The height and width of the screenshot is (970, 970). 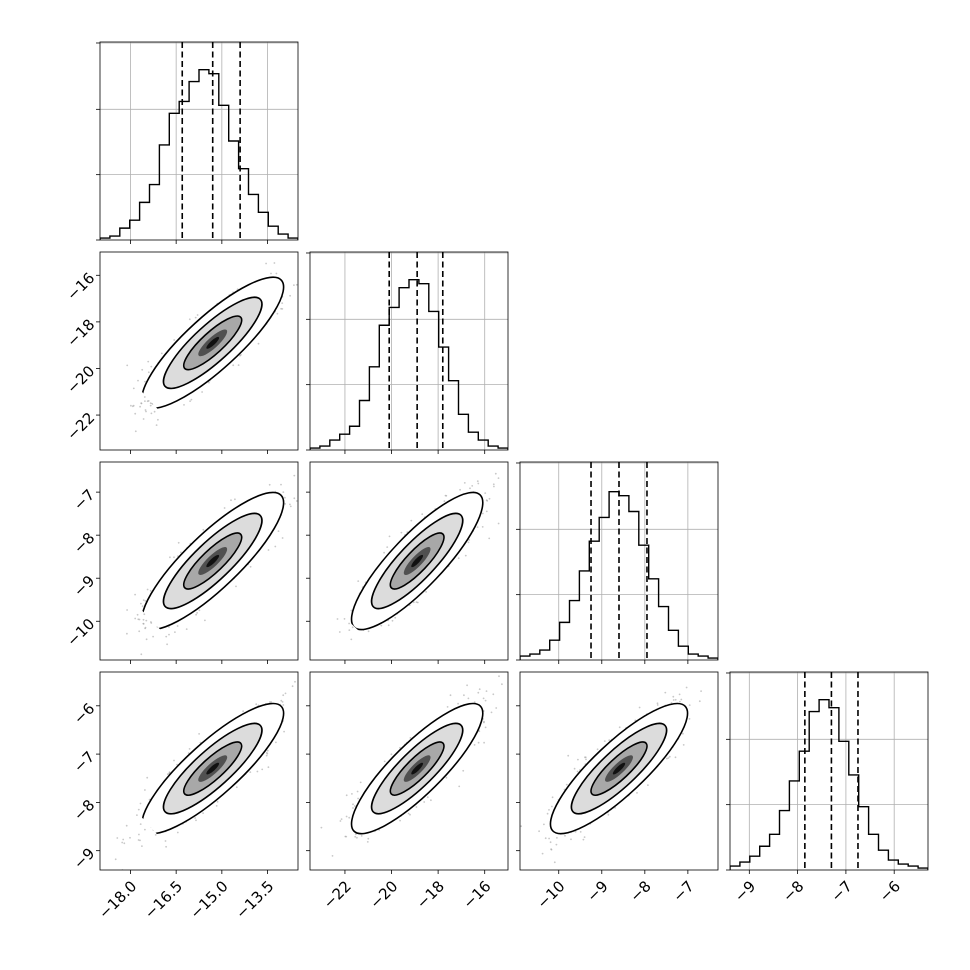 What do you see at coordinates (409, 364) in the screenshot?
I see `histogram-step` at bounding box center [409, 364].